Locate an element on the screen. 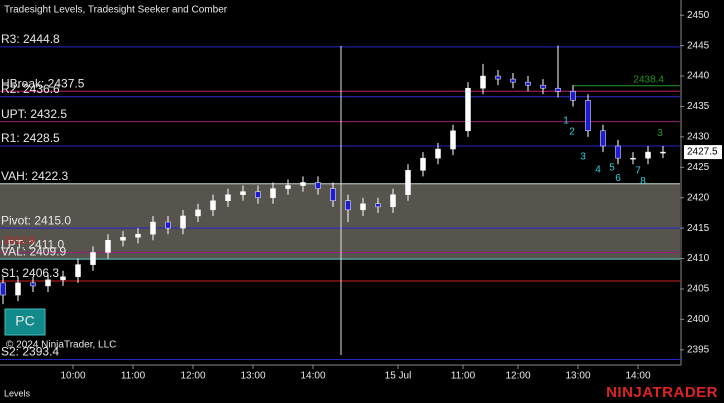 The width and height of the screenshot is (724, 403). level-label: VAH: 2422.3 is located at coordinates (34, 176).